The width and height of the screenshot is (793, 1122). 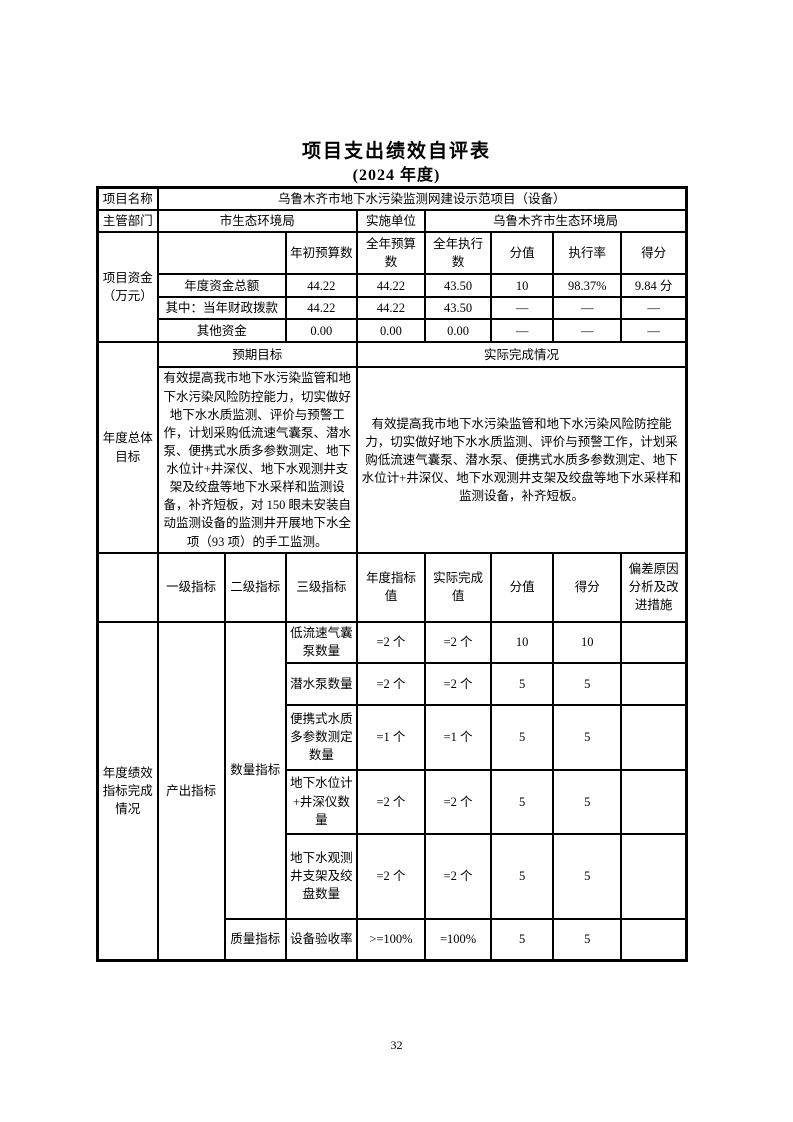 What do you see at coordinates (458, 587) in the screenshot?
I see `indicator-col-actual: 实际完成值` at bounding box center [458, 587].